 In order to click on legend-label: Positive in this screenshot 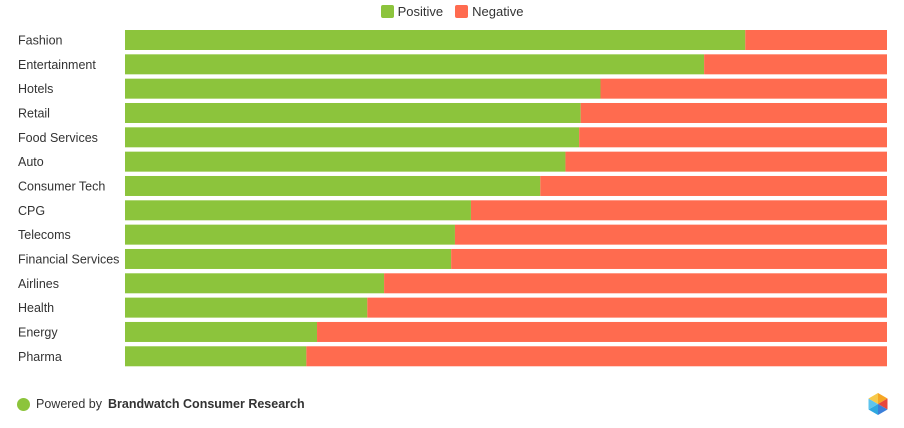, I will do `click(420, 11)`.